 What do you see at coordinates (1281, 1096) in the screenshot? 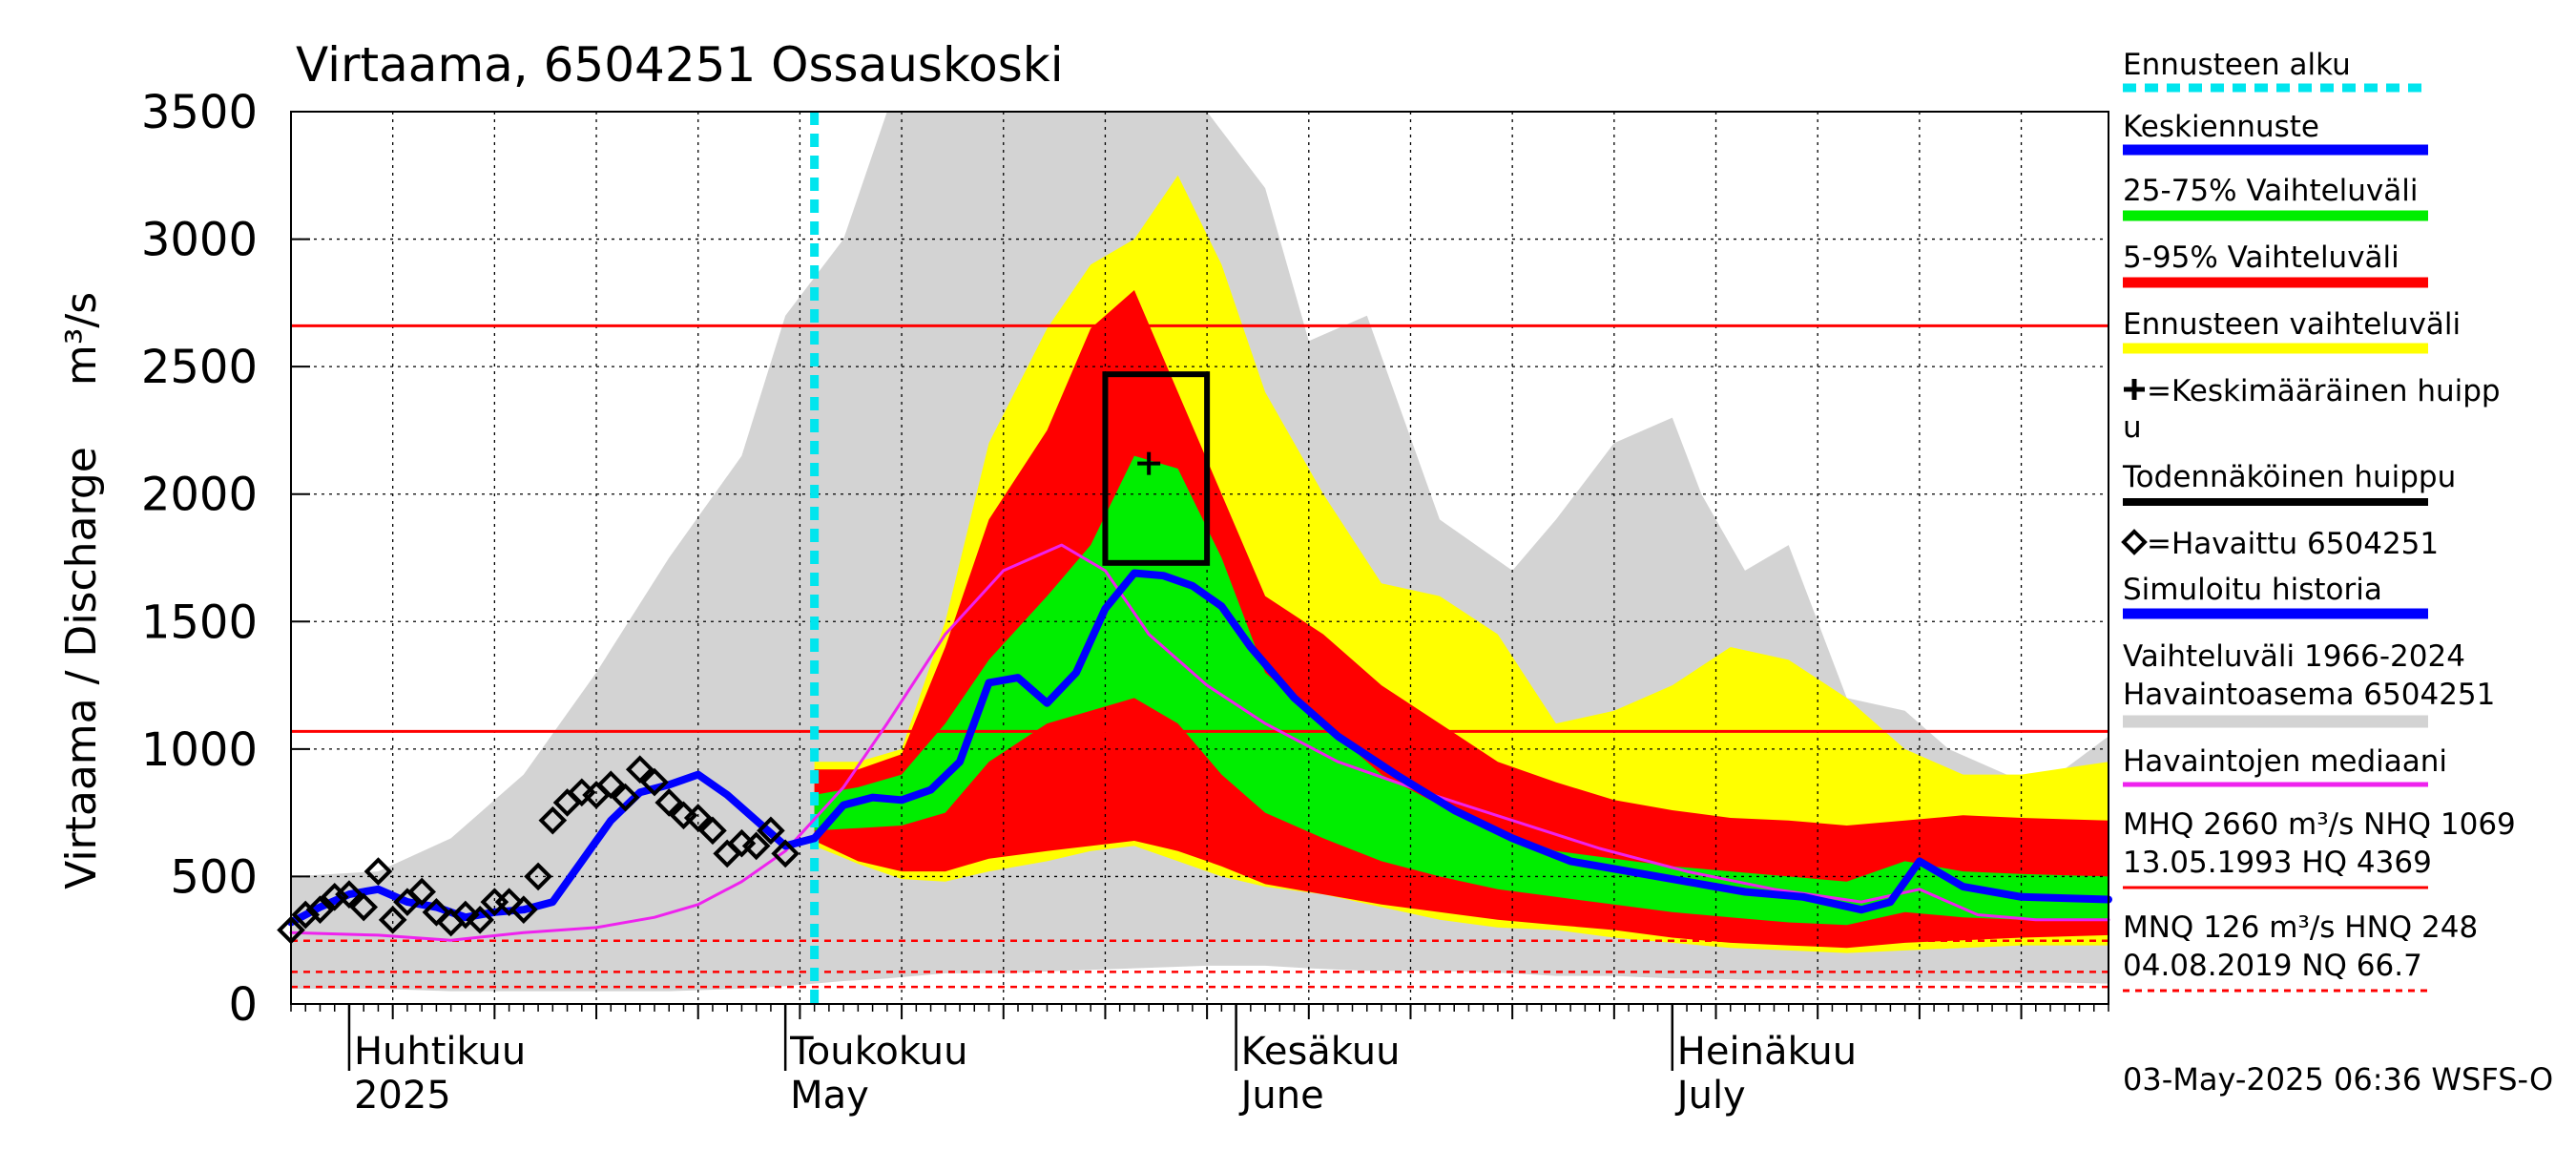
I see `x-month-label-en: June` at bounding box center [1281, 1096].